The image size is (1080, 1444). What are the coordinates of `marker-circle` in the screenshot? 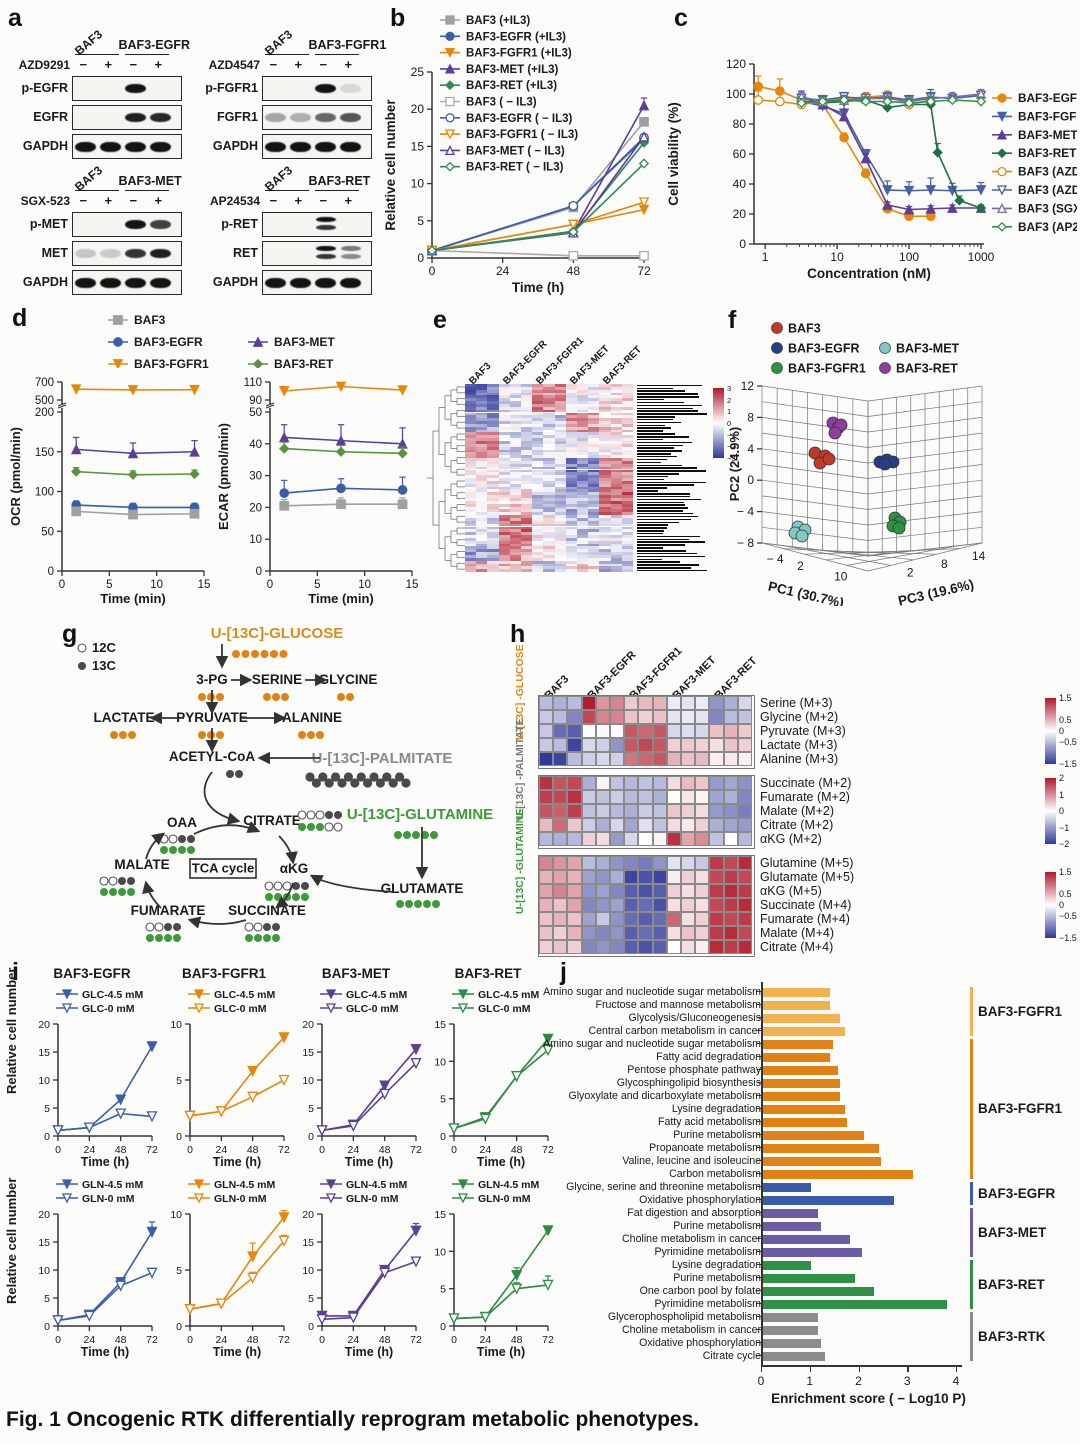 It's located at (573, 206).